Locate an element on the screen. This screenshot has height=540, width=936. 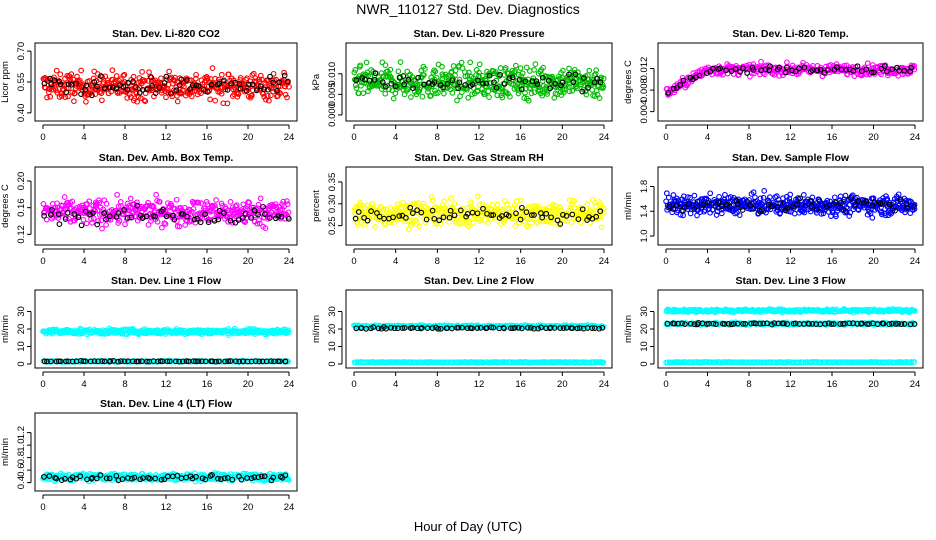
y-tick-label: 0.70 is located at coordinates (21, 51).